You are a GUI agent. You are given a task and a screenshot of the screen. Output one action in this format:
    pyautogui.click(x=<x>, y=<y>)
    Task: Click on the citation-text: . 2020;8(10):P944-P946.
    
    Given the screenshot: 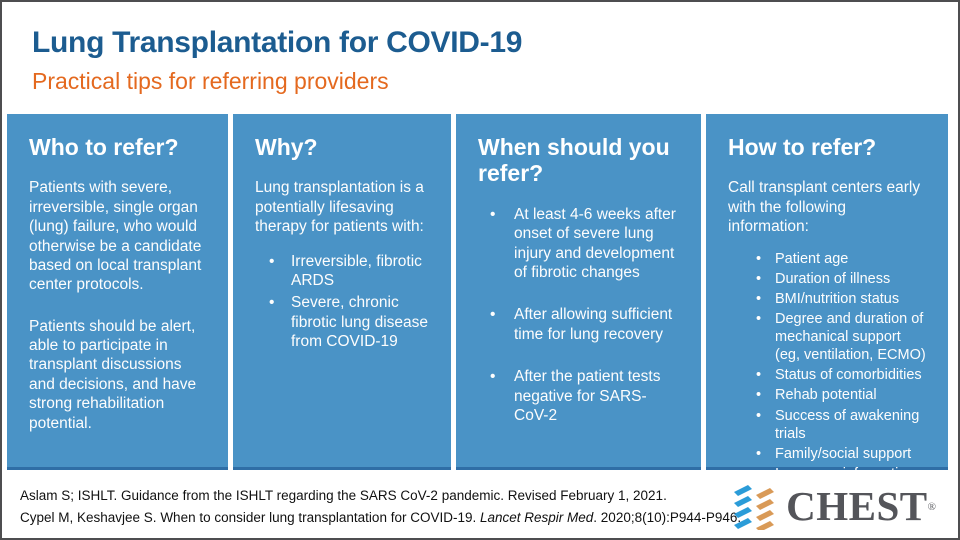 What is the action you would take?
    pyautogui.click(x=667, y=517)
    